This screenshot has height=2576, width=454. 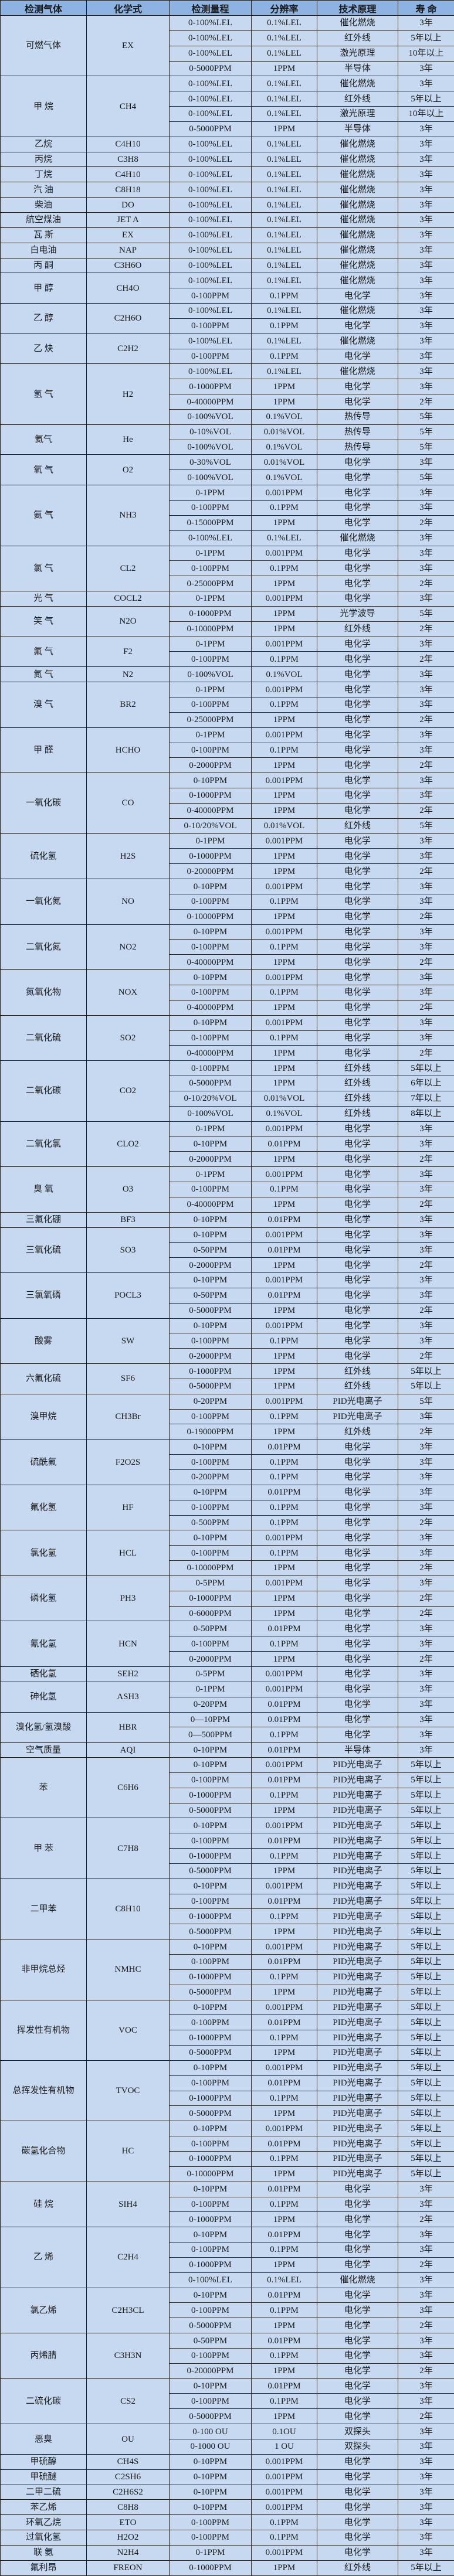 What do you see at coordinates (128, 803) in the screenshot?
I see `formula-cell: CO` at bounding box center [128, 803].